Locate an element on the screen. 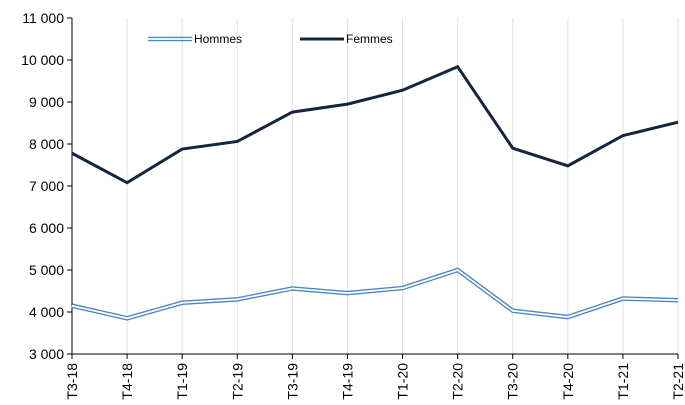 This screenshot has width=685, height=405. y-tick-label: 8 000 is located at coordinates (46, 144).